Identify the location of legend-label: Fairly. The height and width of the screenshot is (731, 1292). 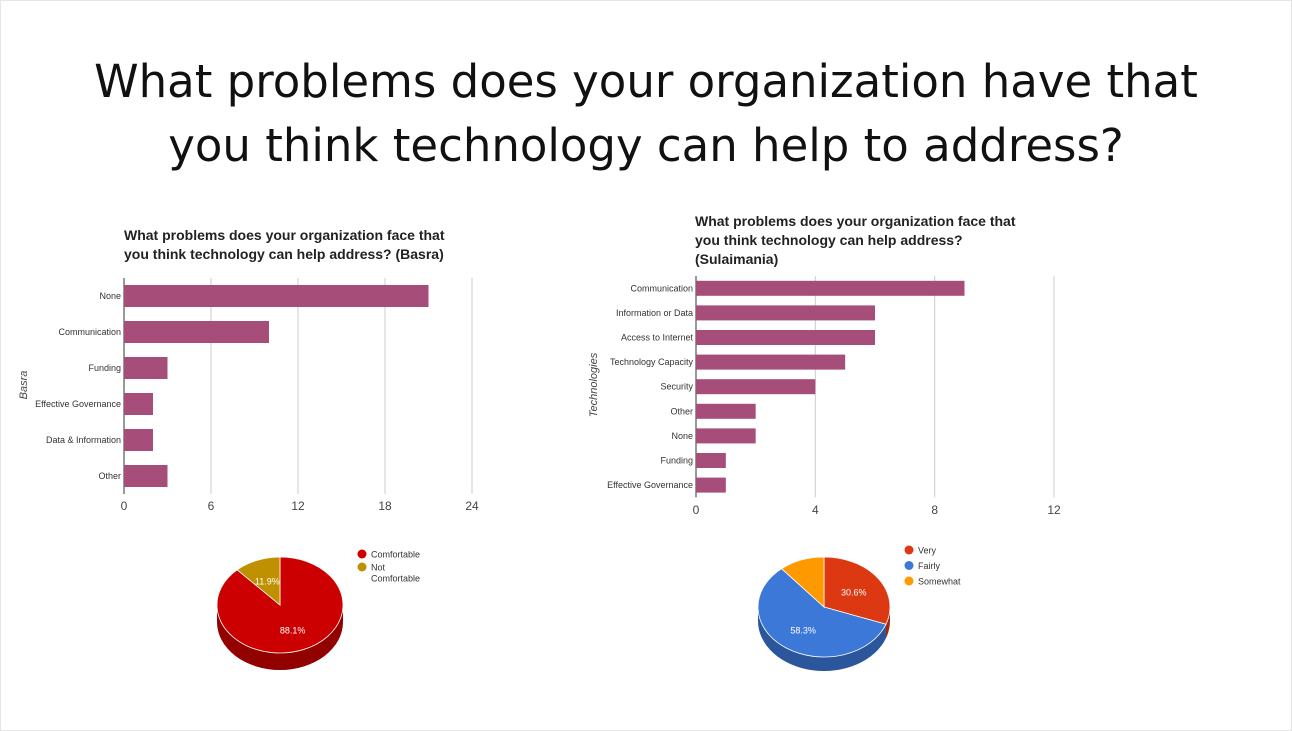
(929, 566).